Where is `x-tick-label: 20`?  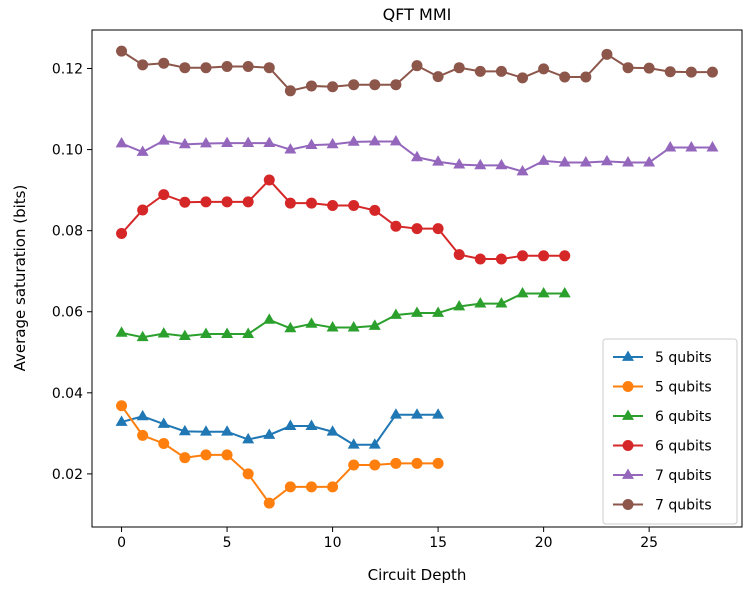
x-tick-label: 20 is located at coordinates (544, 543).